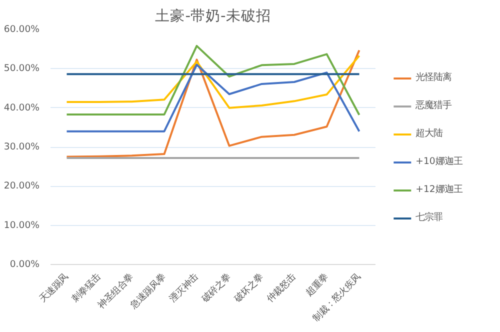 This screenshot has height=332, width=500. I want to click on legend-label: 七宗罪, so click(429, 217).